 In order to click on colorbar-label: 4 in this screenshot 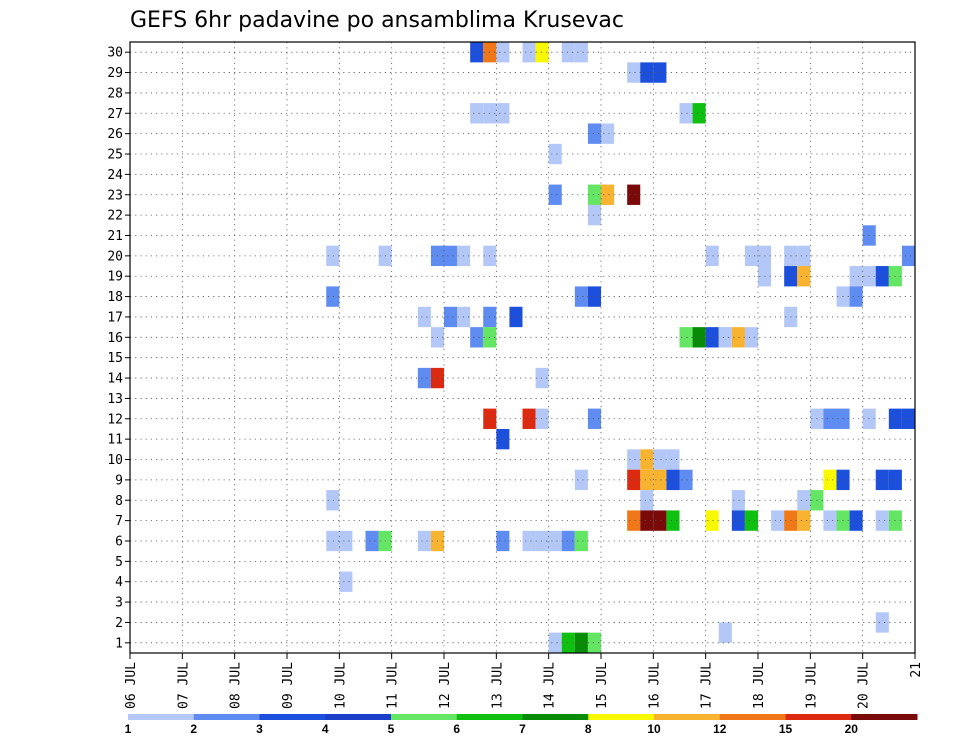, I will do `click(325, 729)`.